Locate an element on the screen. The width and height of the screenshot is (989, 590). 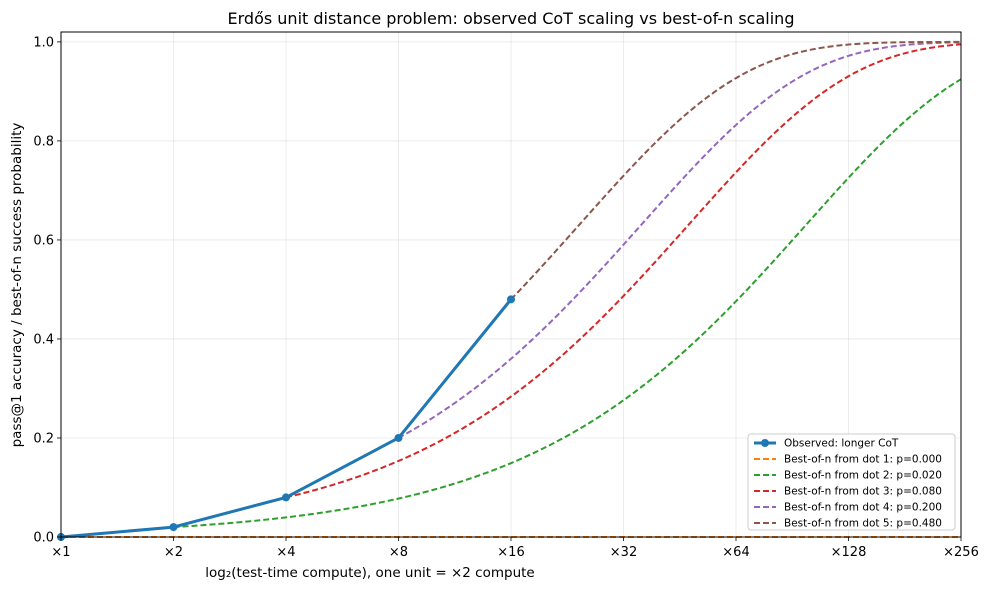
legend-label: Best-of-n from dot 4: p=0.200 is located at coordinates (863, 508).